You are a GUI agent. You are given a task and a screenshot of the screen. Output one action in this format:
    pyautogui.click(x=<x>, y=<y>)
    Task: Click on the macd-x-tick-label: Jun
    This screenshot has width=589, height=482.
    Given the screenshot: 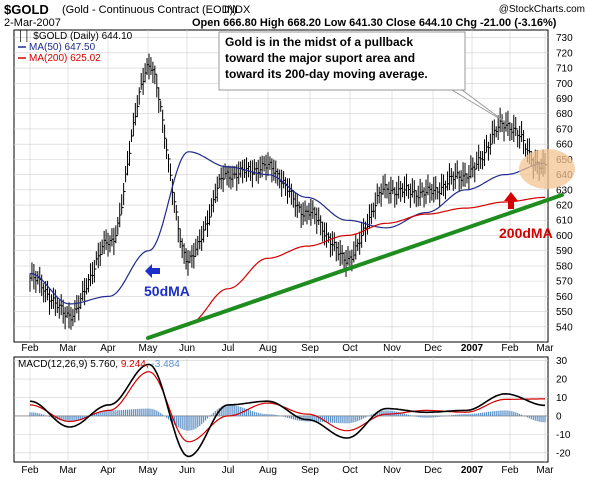 What is the action you would take?
    pyautogui.click(x=187, y=470)
    